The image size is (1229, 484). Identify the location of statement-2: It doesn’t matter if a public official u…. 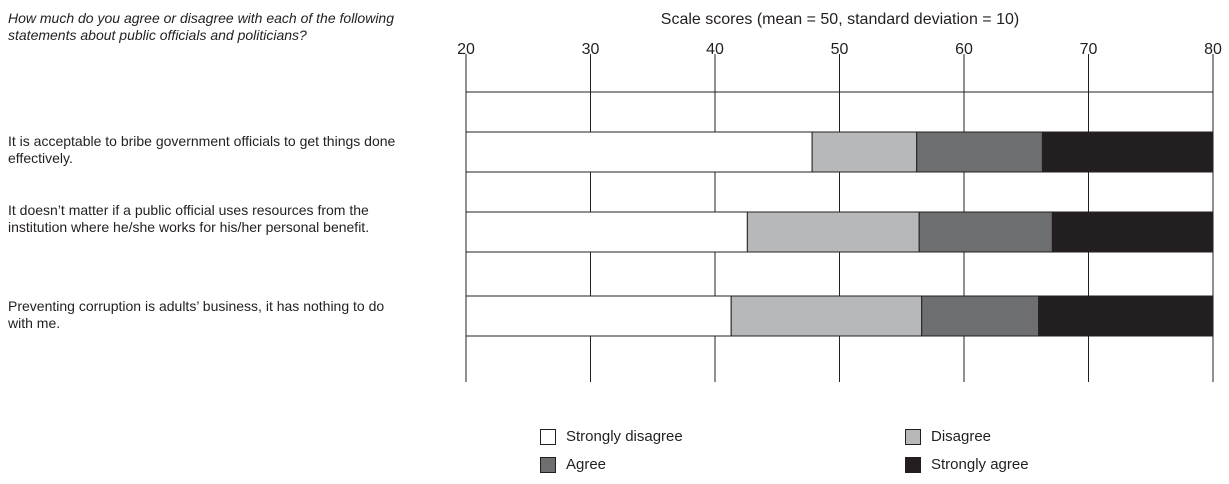
(189, 218).